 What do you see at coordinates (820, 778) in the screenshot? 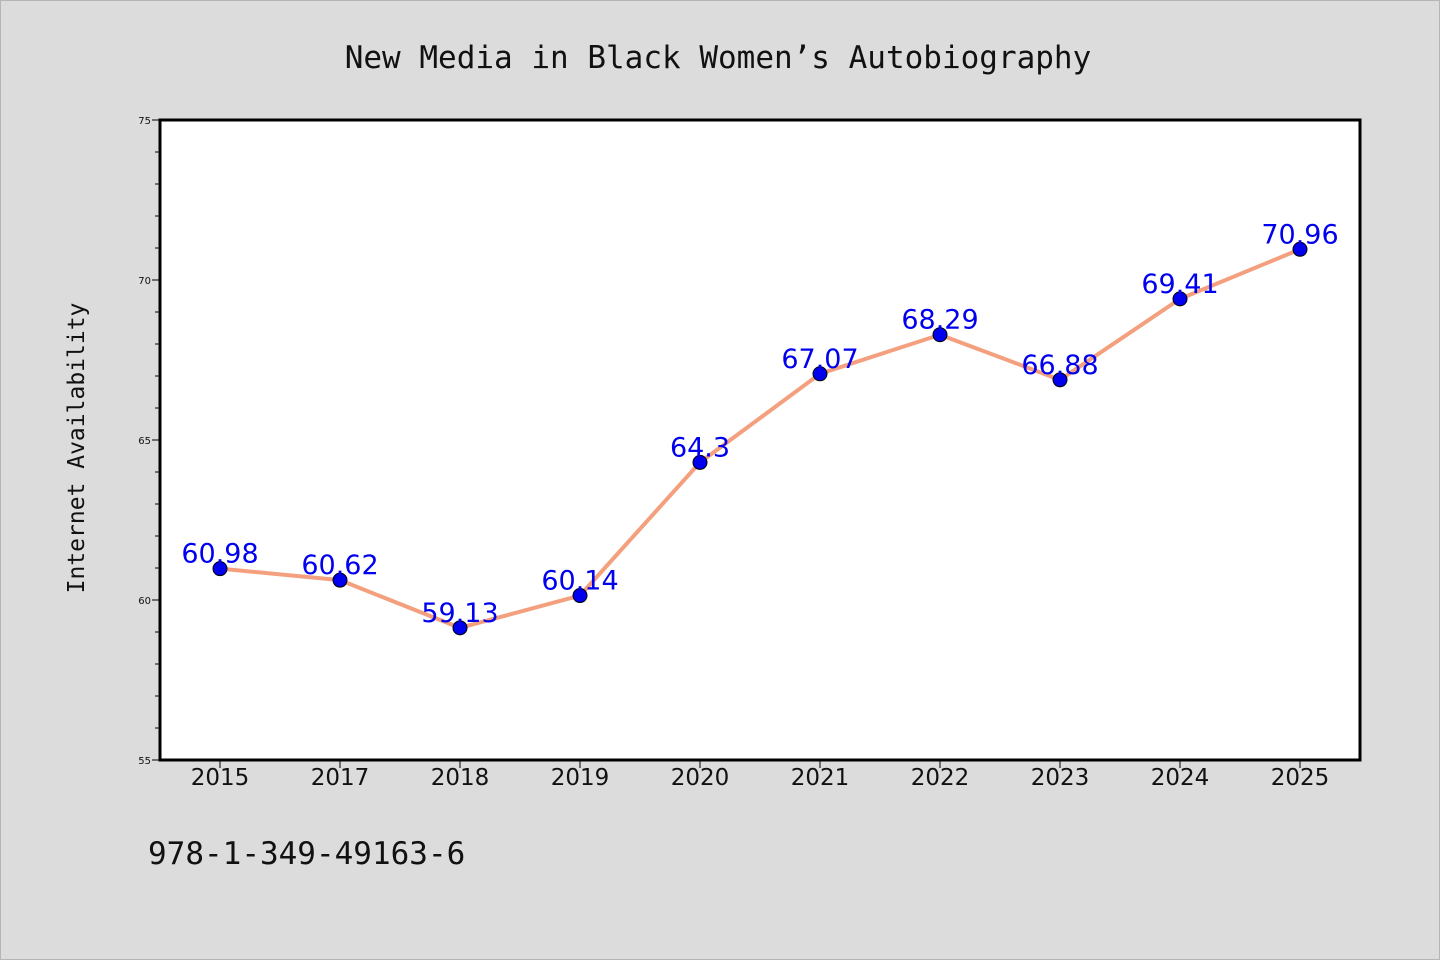
I see `x-tick-label: 2021` at bounding box center [820, 778].